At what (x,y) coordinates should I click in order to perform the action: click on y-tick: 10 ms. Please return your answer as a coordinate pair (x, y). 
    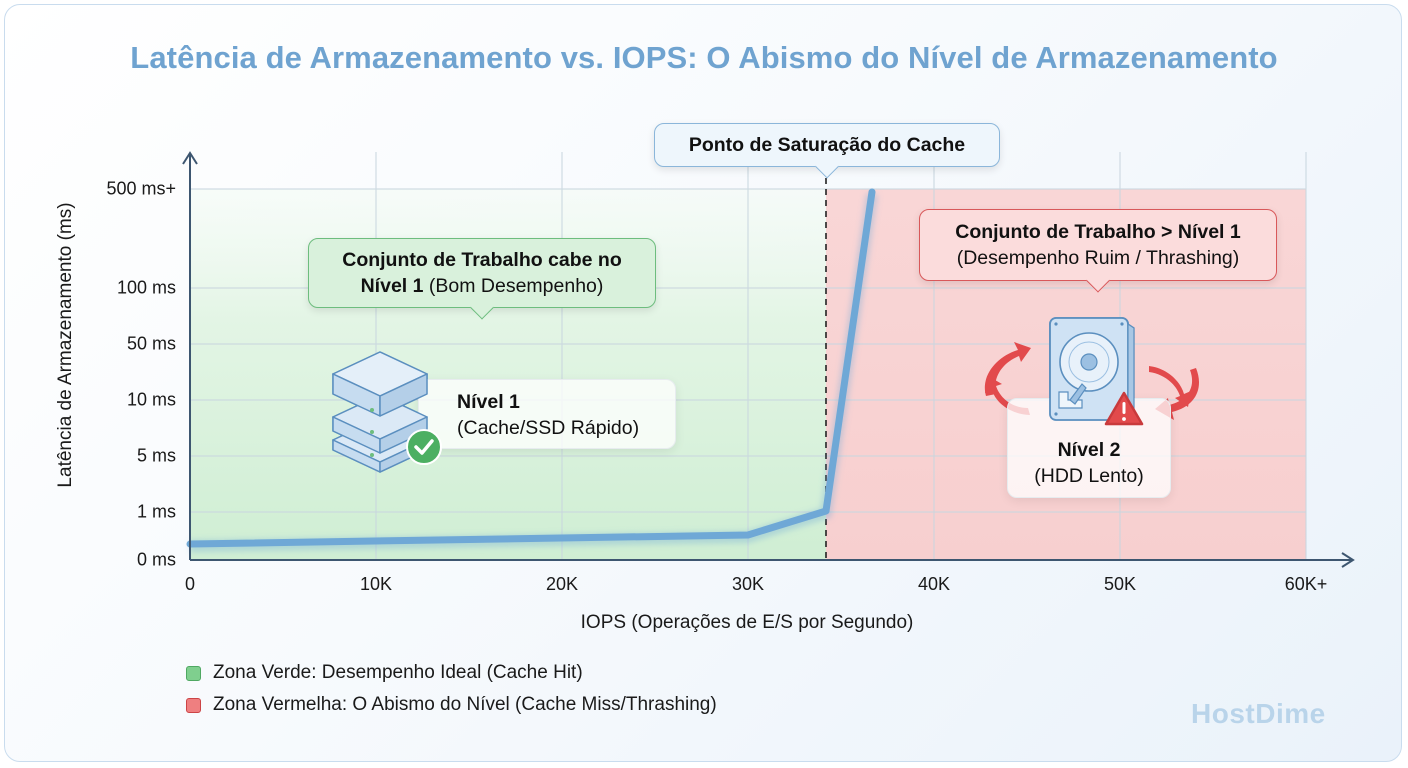
    Looking at the image, I should click on (151, 399).